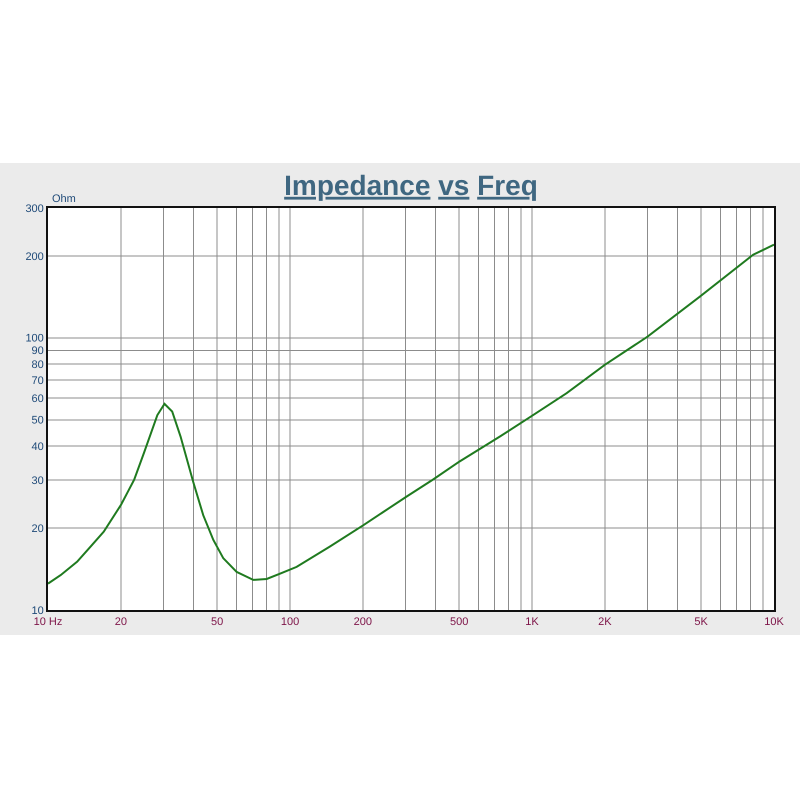 This screenshot has width=800, height=800. What do you see at coordinates (38, 528) in the screenshot?
I see `y-tick-label: 20` at bounding box center [38, 528].